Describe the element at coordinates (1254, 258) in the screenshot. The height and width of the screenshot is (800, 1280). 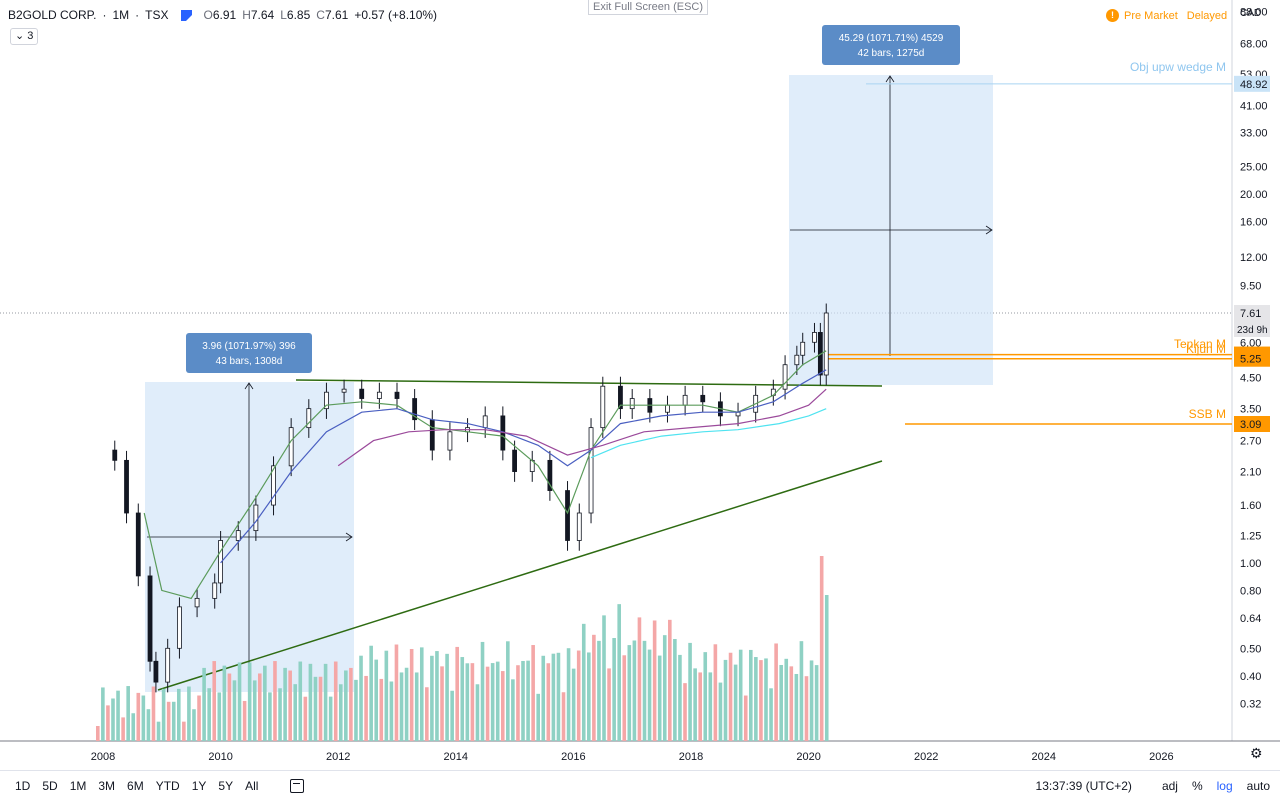
I see `price-tick-label: 12.00` at that location.